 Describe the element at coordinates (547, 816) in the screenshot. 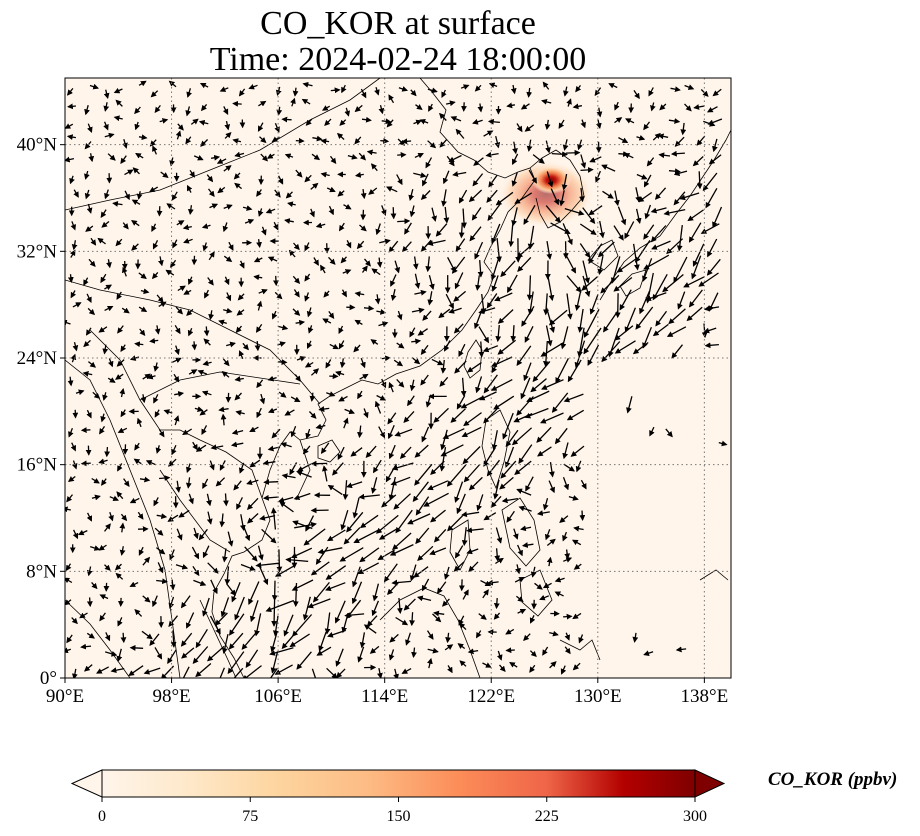

I see `colorbar-tick-label: 225` at that location.